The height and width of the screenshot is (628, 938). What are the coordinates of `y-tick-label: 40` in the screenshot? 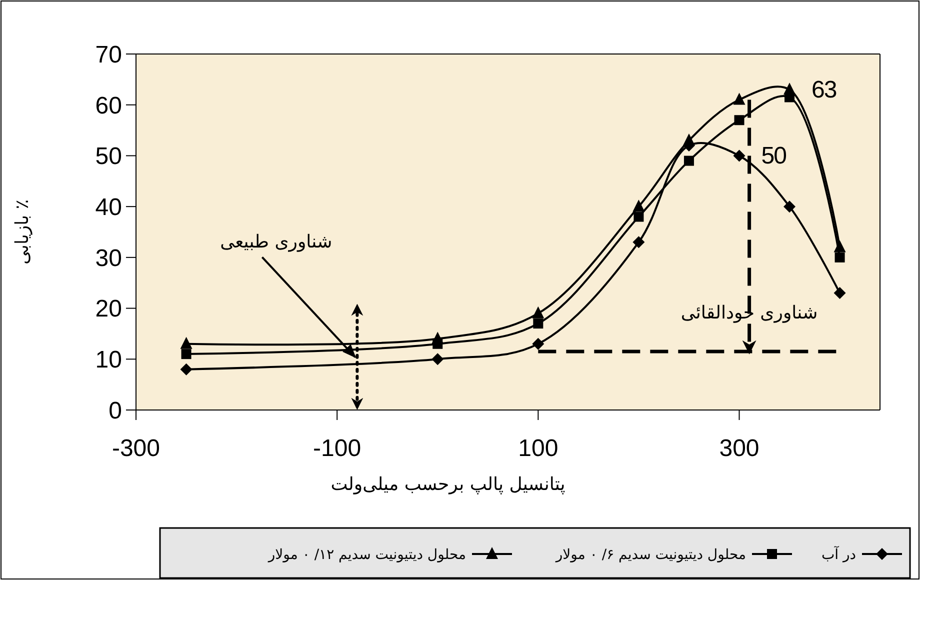 It's located at (108, 207).